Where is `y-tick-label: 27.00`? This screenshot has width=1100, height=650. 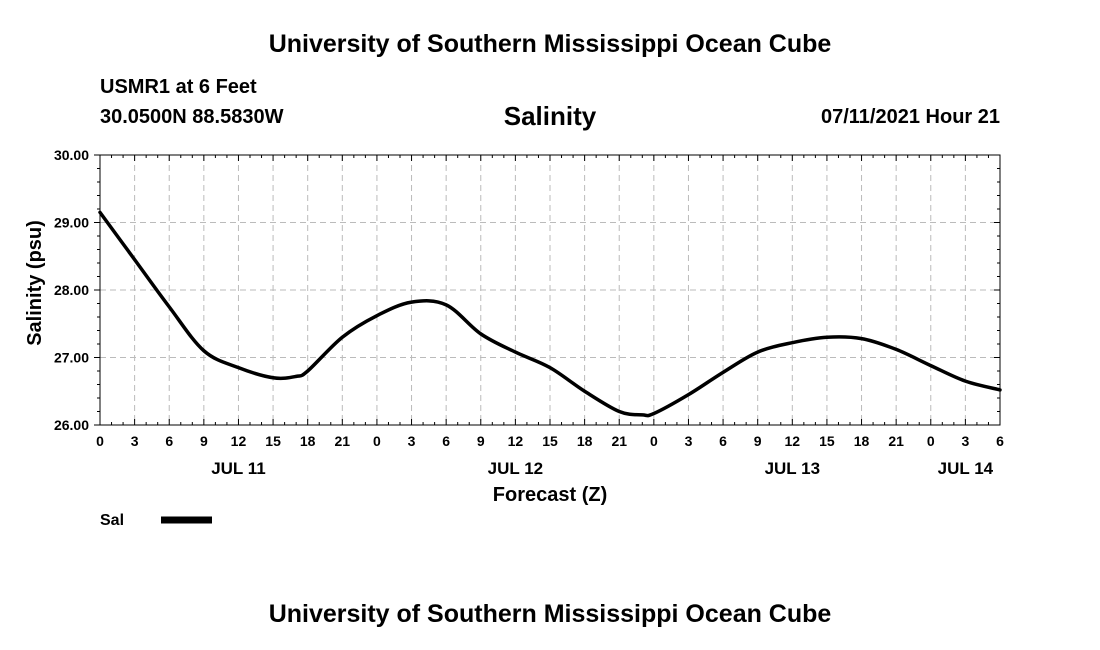 y-tick-label: 27.00 is located at coordinates (71, 358).